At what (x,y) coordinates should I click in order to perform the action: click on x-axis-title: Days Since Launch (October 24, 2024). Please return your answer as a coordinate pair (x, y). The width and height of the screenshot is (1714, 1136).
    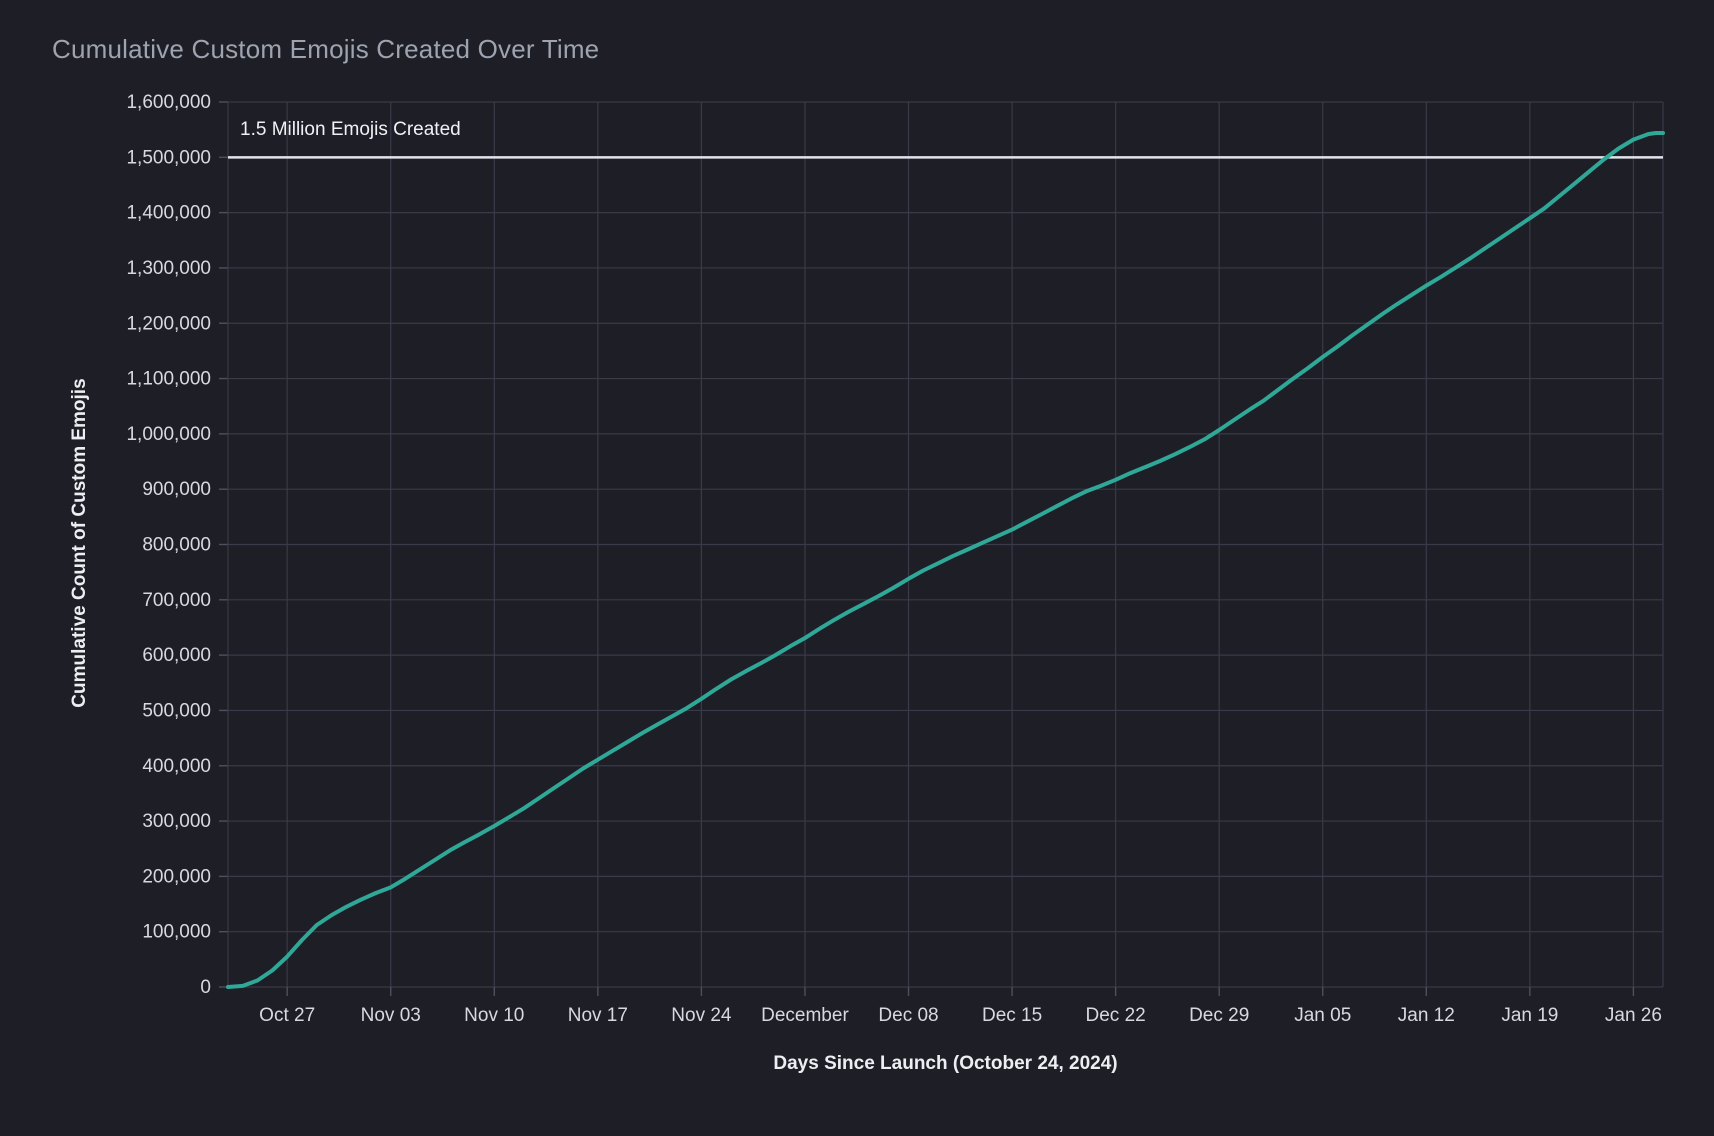
    Looking at the image, I should click on (945, 1063).